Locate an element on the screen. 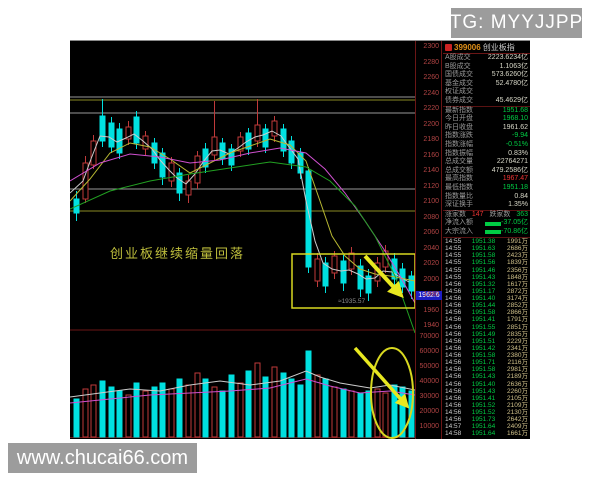 The width and height of the screenshot is (600, 480). tick-row: 14:58 1951.64 1661万 is located at coordinates (486, 434).